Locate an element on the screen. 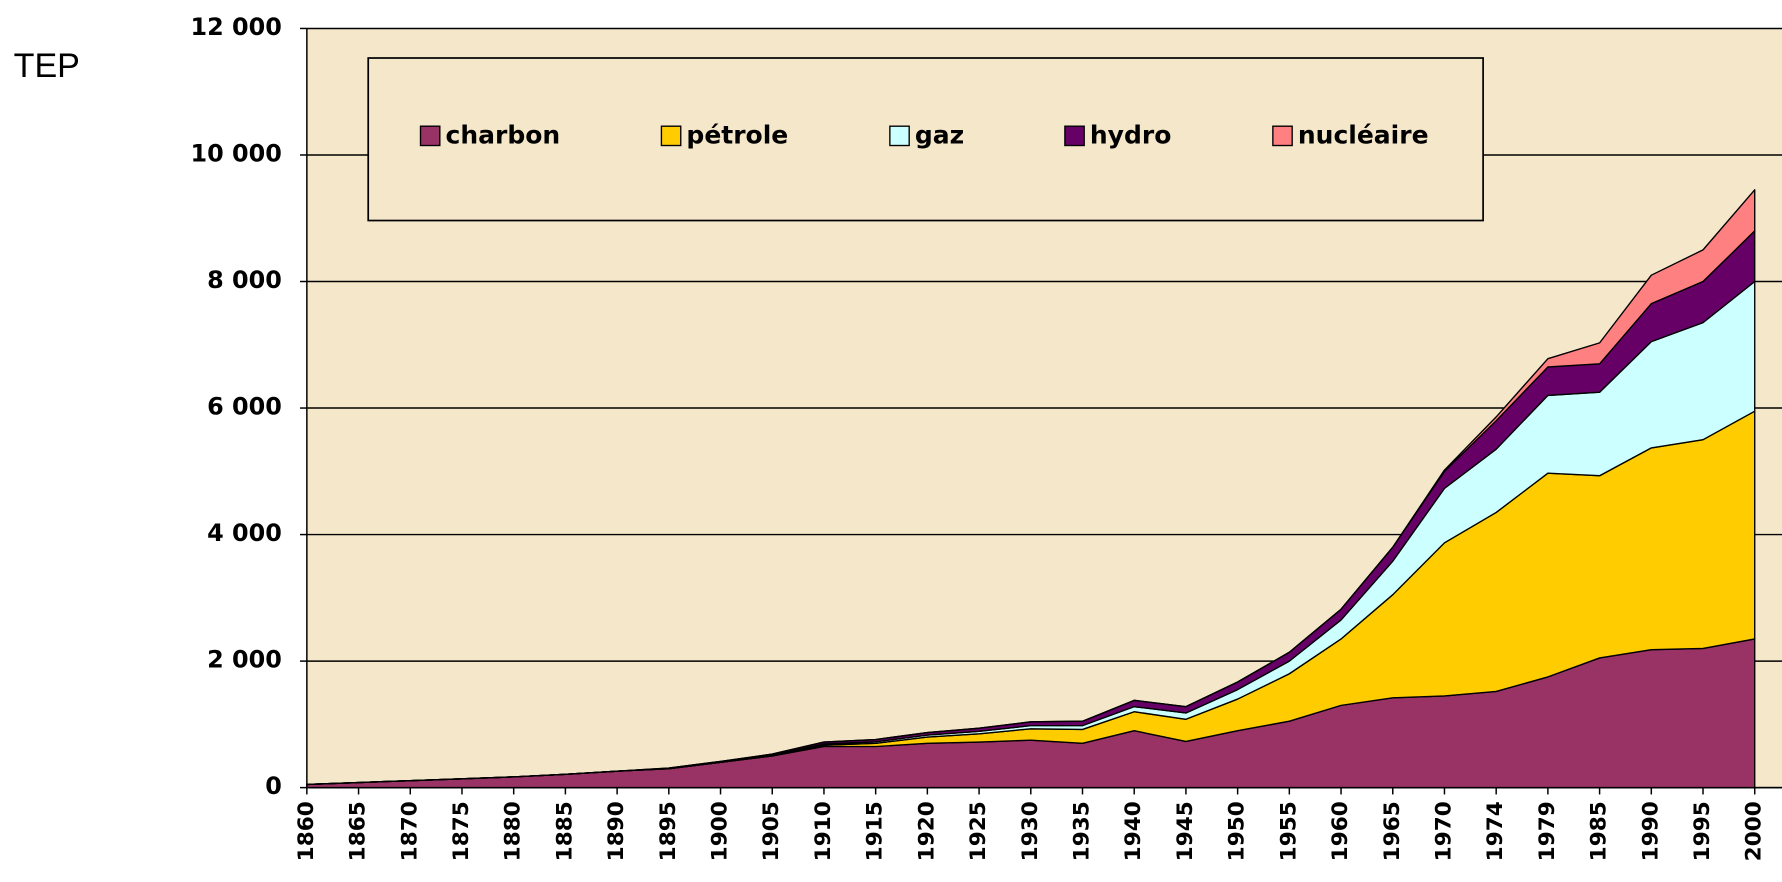  x-tick-label: 1865 is located at coordinates (358, 831).